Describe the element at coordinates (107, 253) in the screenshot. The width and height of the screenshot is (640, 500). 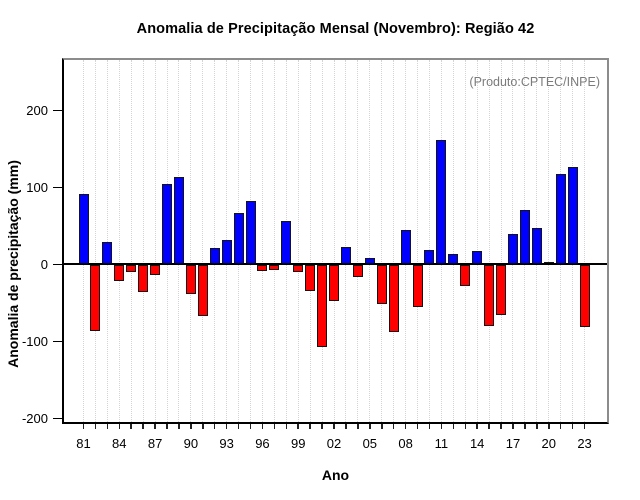
I see `bar-1983` at that location.